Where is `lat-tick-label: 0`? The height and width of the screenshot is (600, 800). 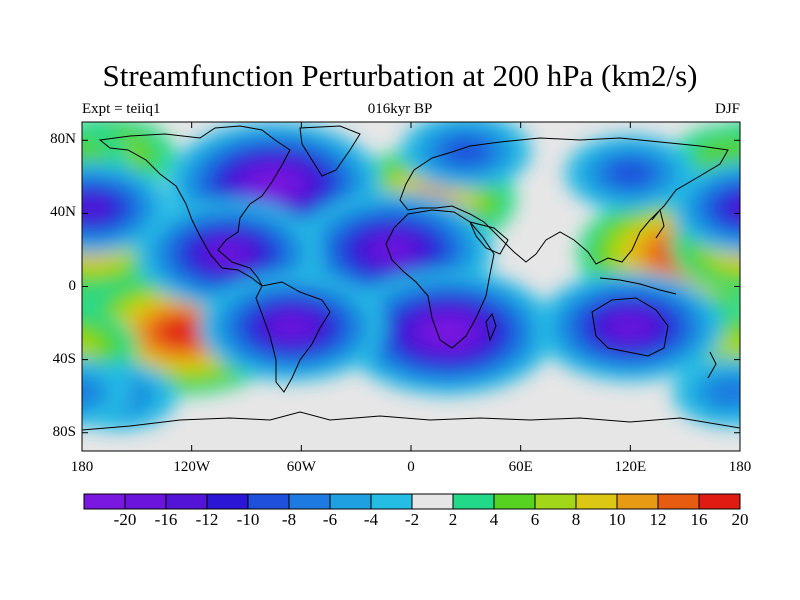
lat-tick-label: 0 is located at coordinates (72, 285).